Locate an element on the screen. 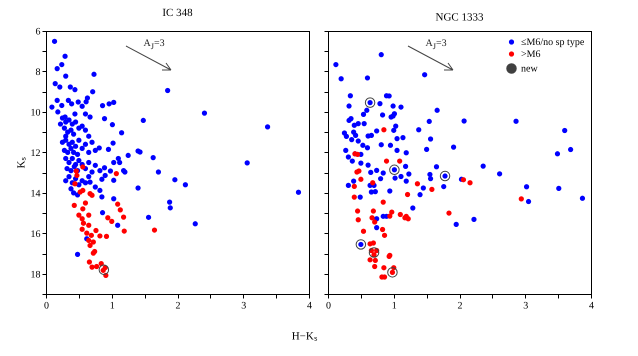 The width and height of the screenshot is (638, 356). y-tick-label: 14 is located at coordinates (35, 194).